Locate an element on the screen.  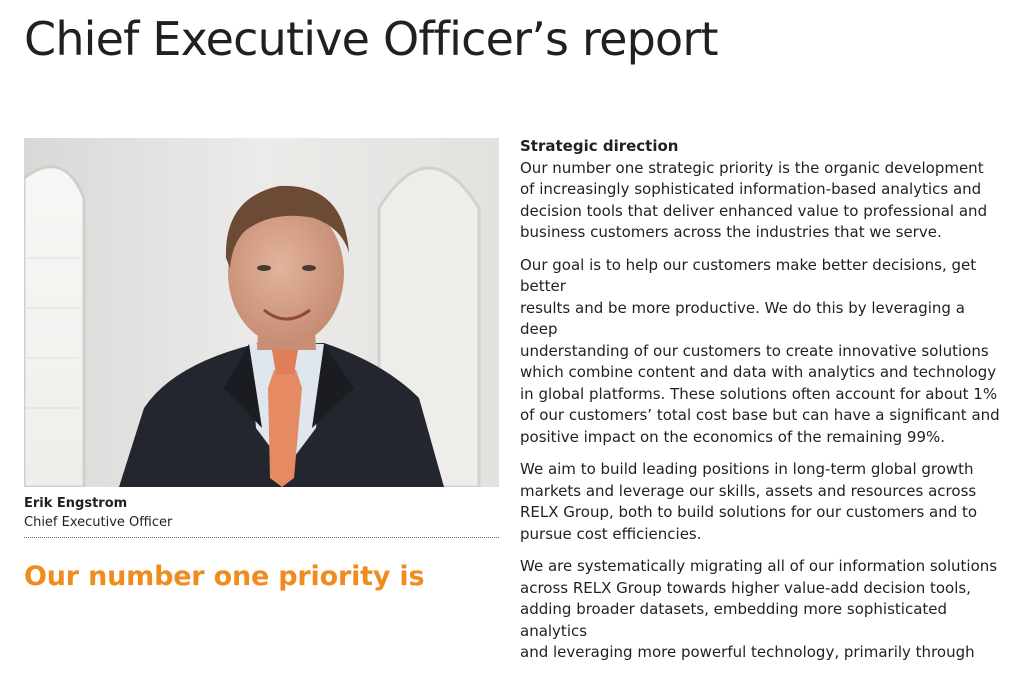
section-heading: Strategic direction is located at coordinates (599, 146).